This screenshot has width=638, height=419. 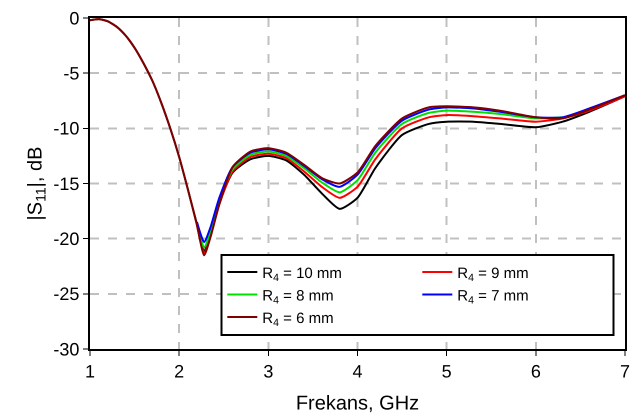 I want to click on legend-label: R$_{4}$ = 8 mm, so click(x=298, y=297).